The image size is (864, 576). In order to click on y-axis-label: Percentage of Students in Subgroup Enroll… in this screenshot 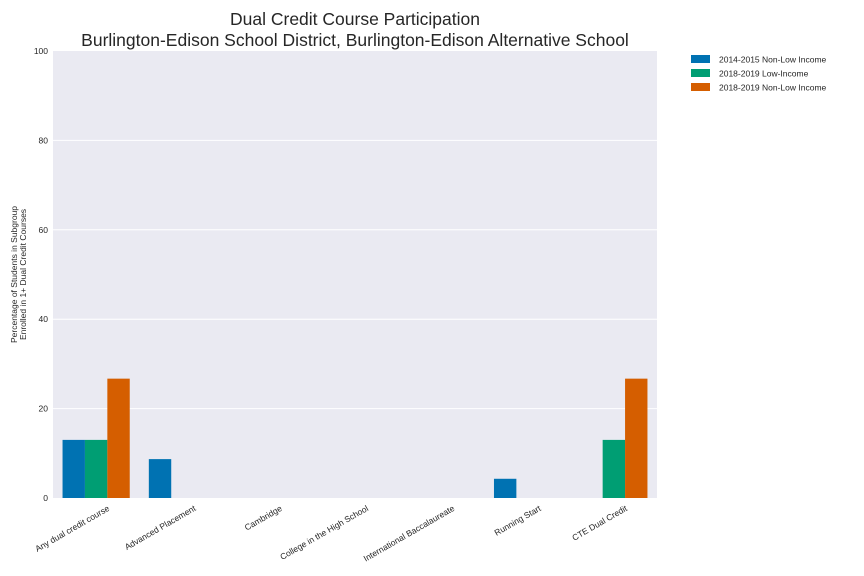, I will do `click(18, 274)`.